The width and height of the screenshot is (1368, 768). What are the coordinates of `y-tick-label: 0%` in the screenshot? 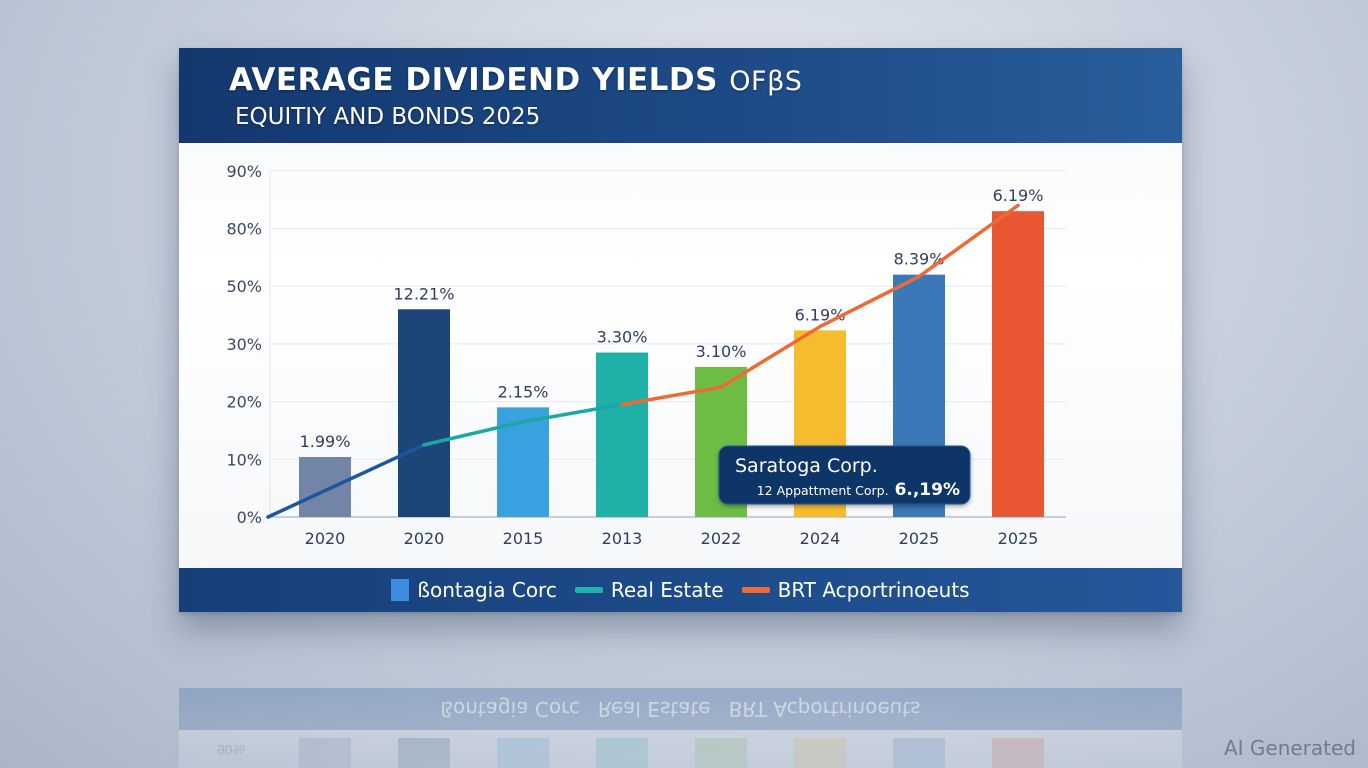 It's located at (249, 517).